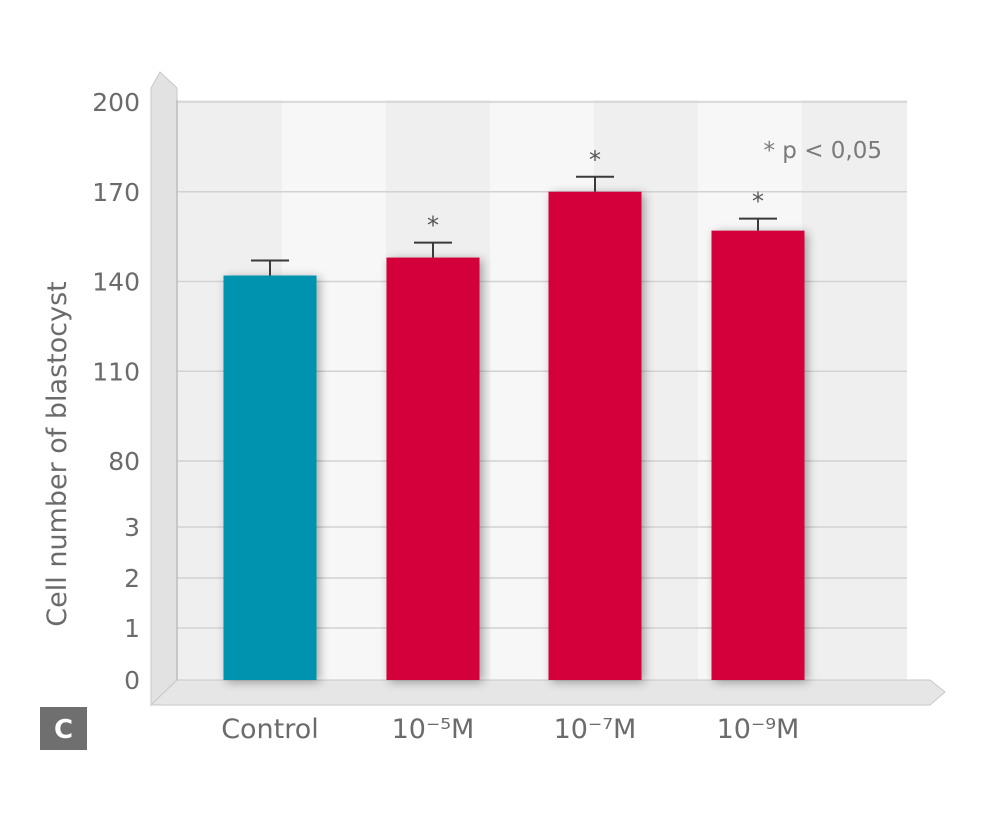  I want to click on x-axis-categories: Control 10⁻⁵M 10⁻⁷M 10⁻⁹M, so click(510, 729).